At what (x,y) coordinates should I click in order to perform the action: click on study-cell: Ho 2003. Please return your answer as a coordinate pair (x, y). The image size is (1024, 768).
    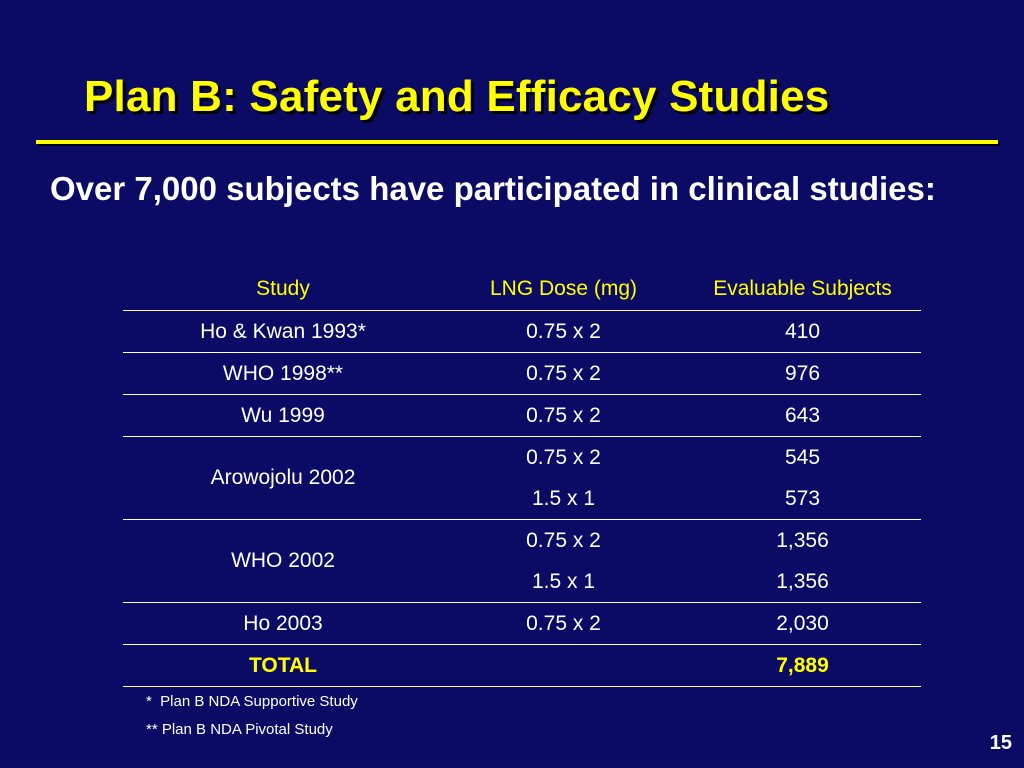
    Looking at the image, I should click on (283, 623).